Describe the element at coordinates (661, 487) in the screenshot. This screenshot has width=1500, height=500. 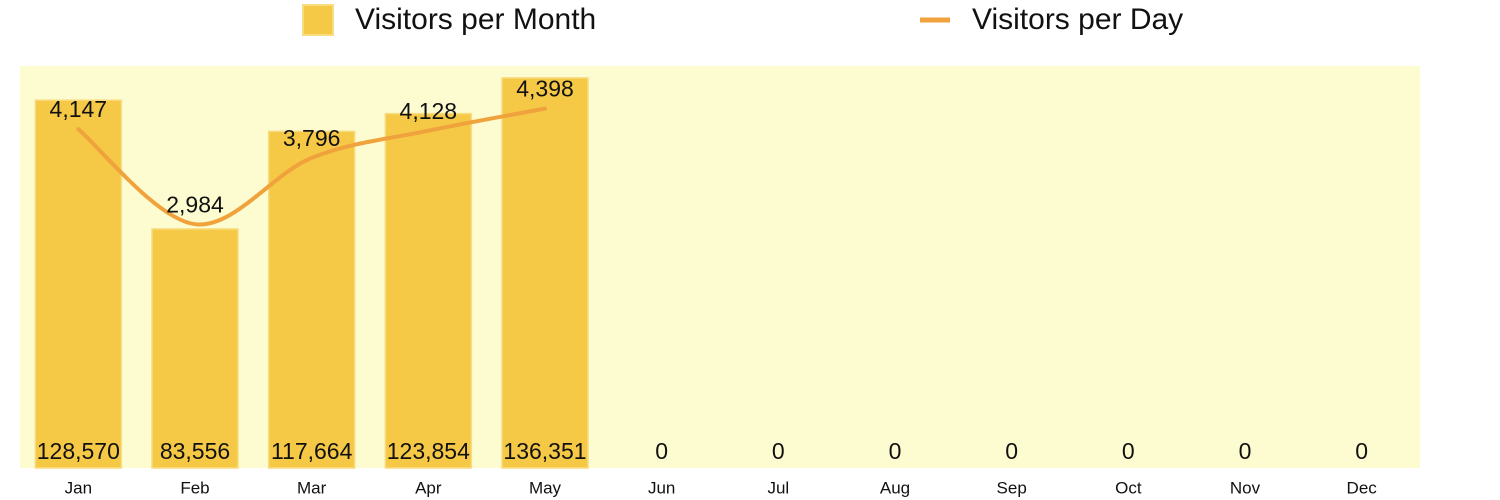
I see `x-tick-label: Jun` at that location.